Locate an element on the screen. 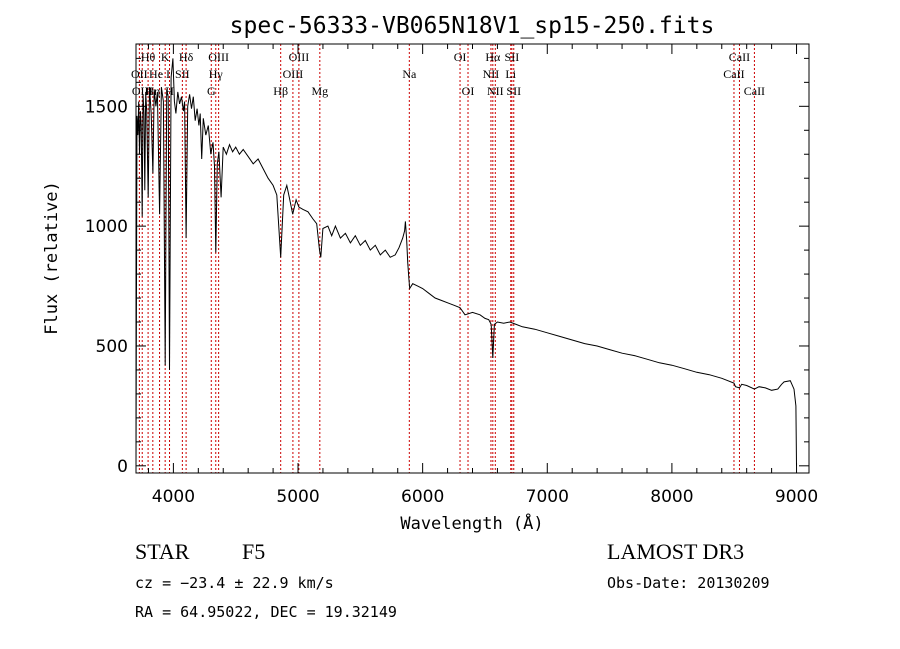  spectral-line-label: Hη is located at coordinates (152, 91).